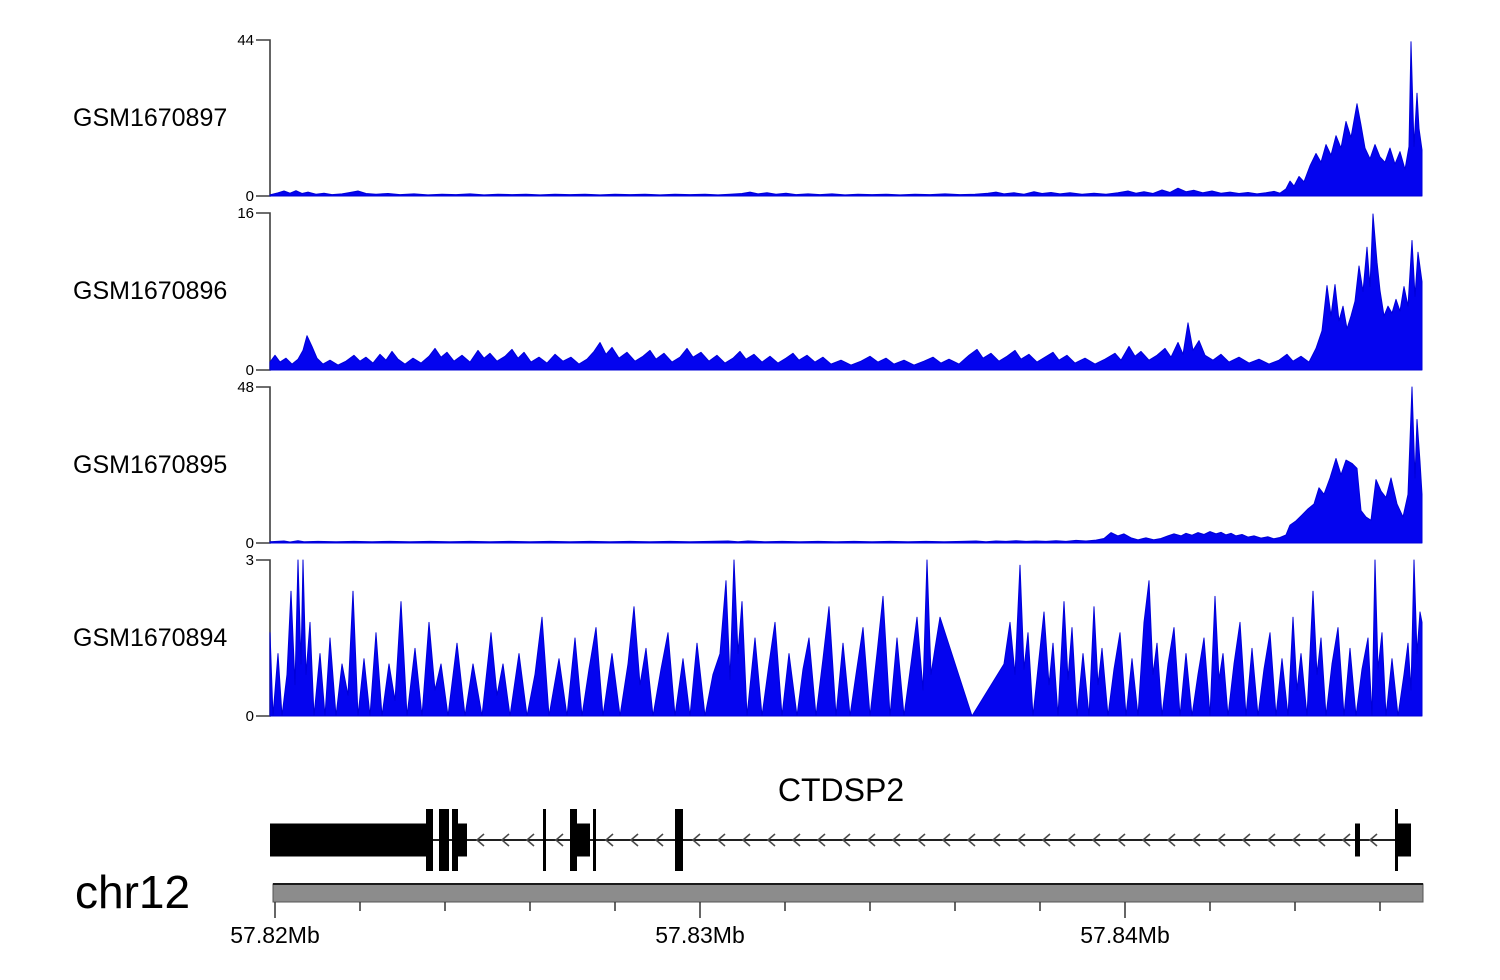 This screenshot has height=980, width=1500. What do you see at coordinates (150, 291) in the screenshot?
I see `track-label-2: GSM1670896` at bounding box center [150, 291].